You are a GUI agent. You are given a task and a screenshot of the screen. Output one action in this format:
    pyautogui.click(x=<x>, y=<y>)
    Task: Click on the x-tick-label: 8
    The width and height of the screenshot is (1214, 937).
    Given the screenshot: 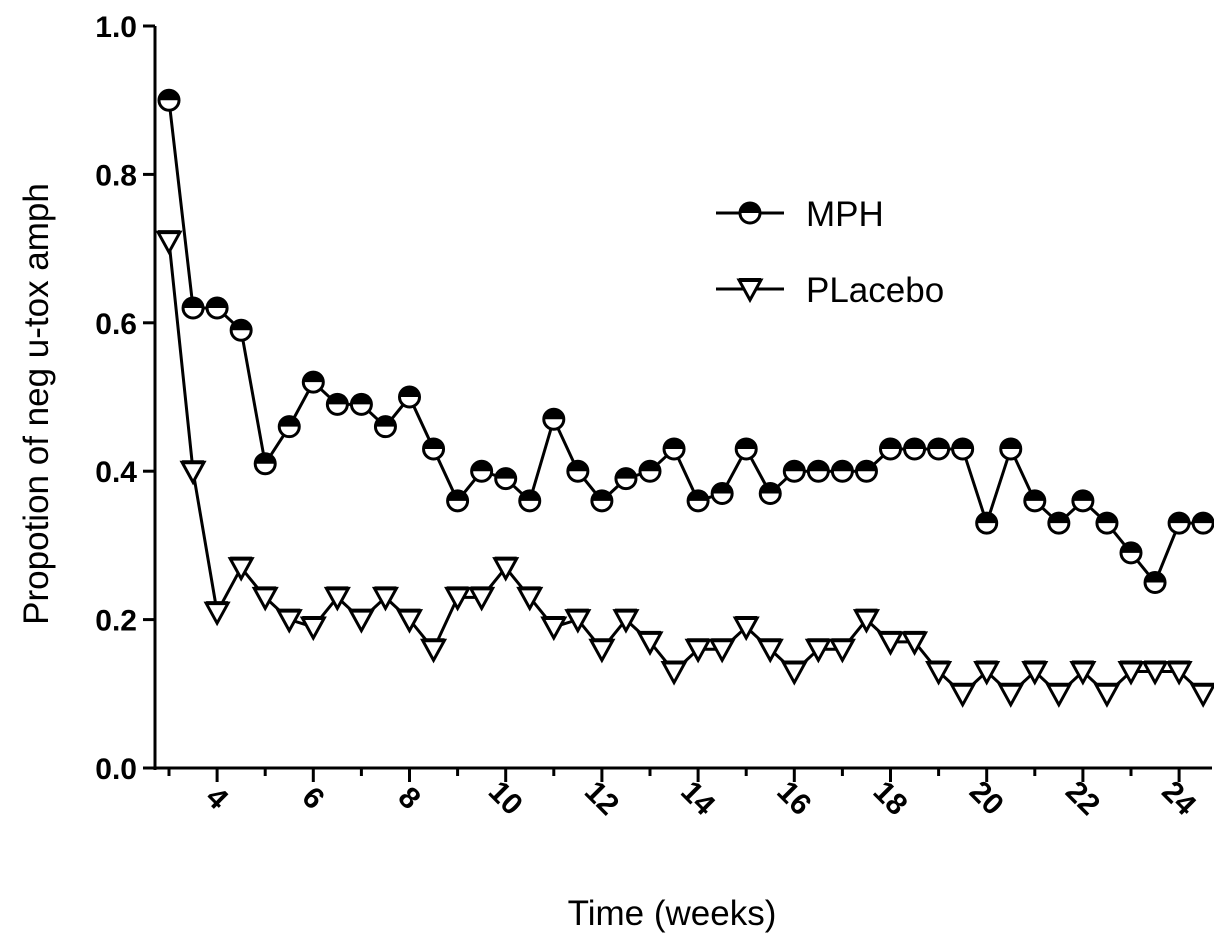 What is the action you would take?
    pyautogui.click(x=409, y=798)
    